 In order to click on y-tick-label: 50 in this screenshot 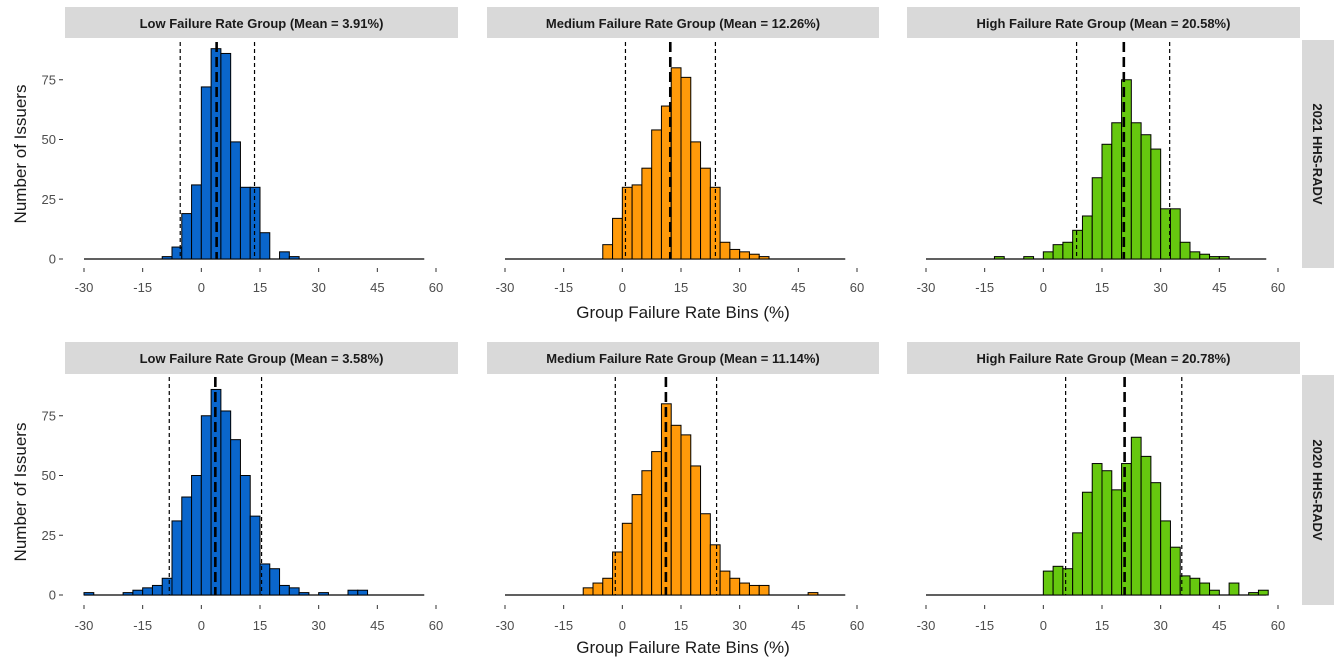, I will do `click(49, 475)`.